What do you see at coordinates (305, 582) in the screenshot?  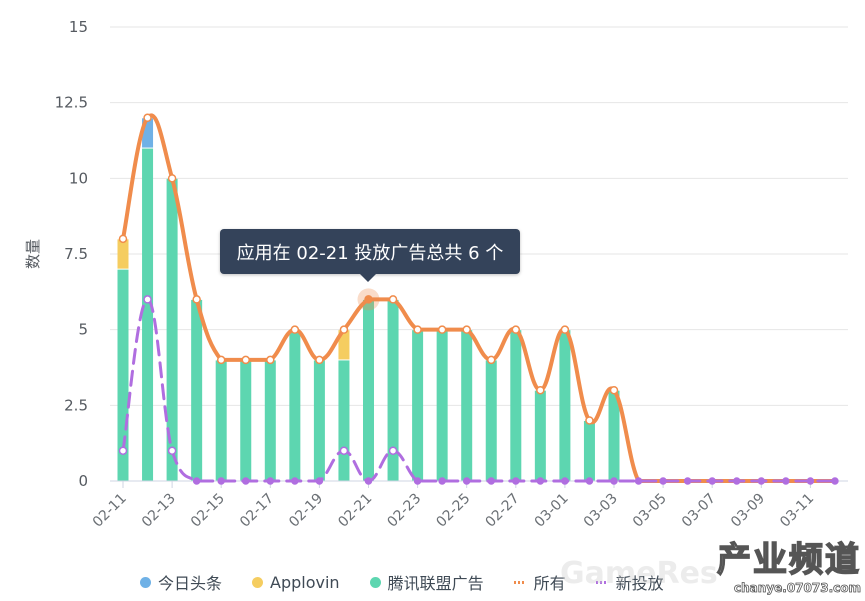 I see `legend-label: Applovin` at bounding box center [305, 582].